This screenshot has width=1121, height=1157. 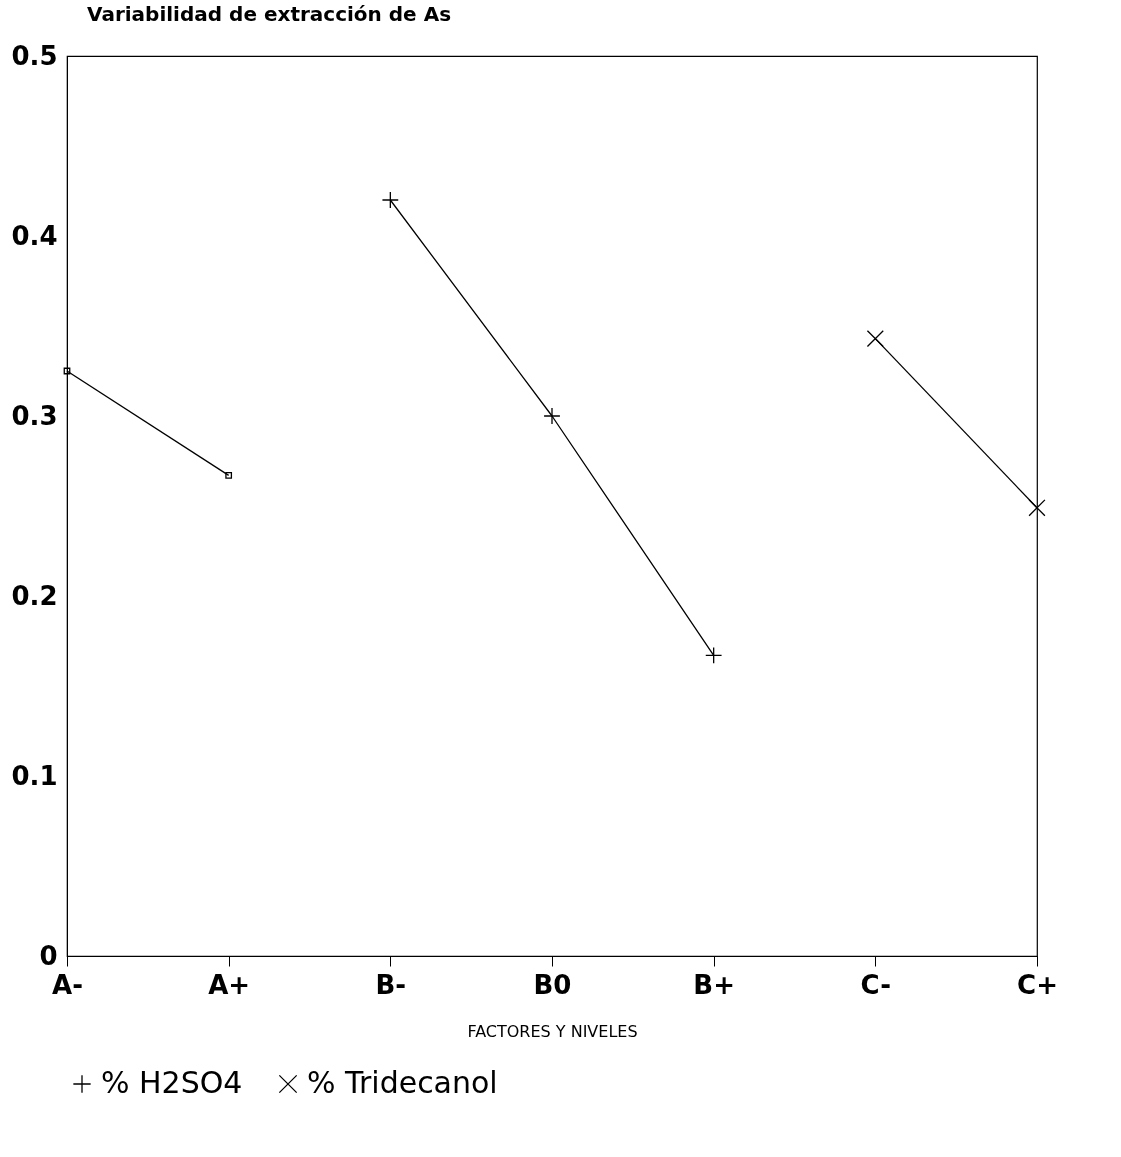 What do you see at coordinates (552, 984) in the screenshot?
I see `x-tick-label: B0` at bounding box center [552, 984].